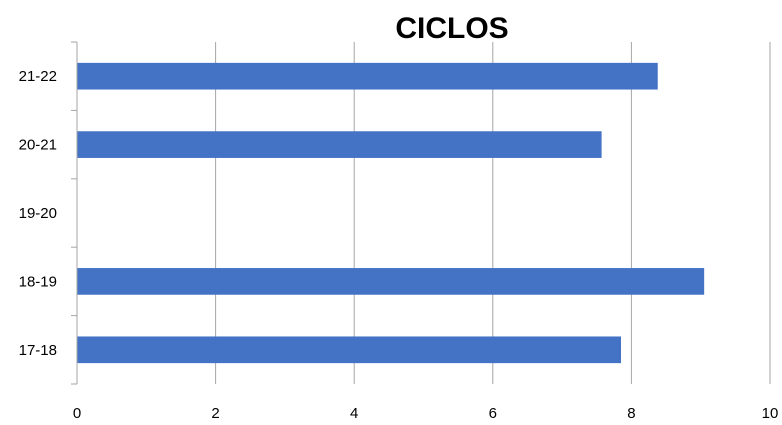 This screenshot has width=782, height=425. I want to click on x-tick-label: 4, so click(354, 413).